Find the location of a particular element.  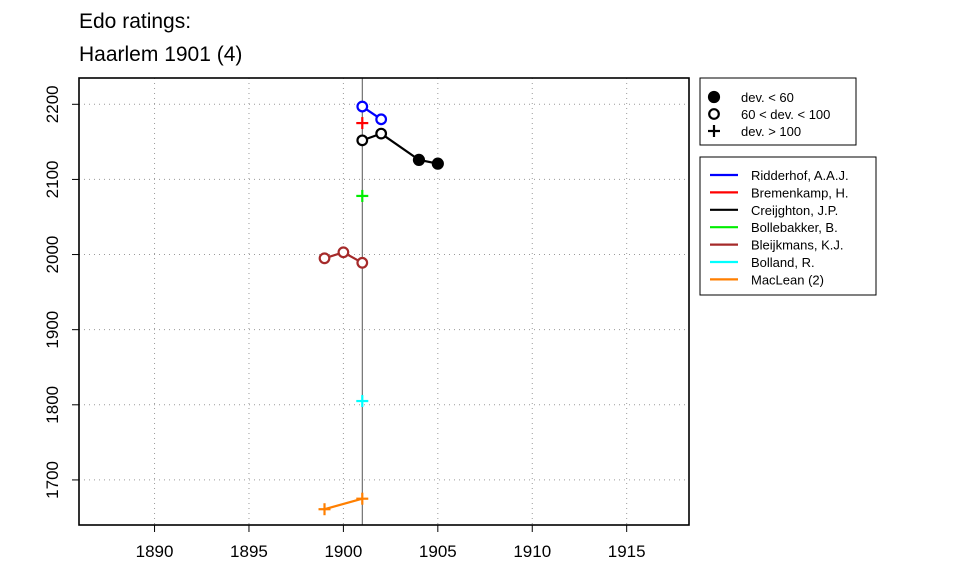

y-tick-label: 2000 is located at coordinates (52, 255).